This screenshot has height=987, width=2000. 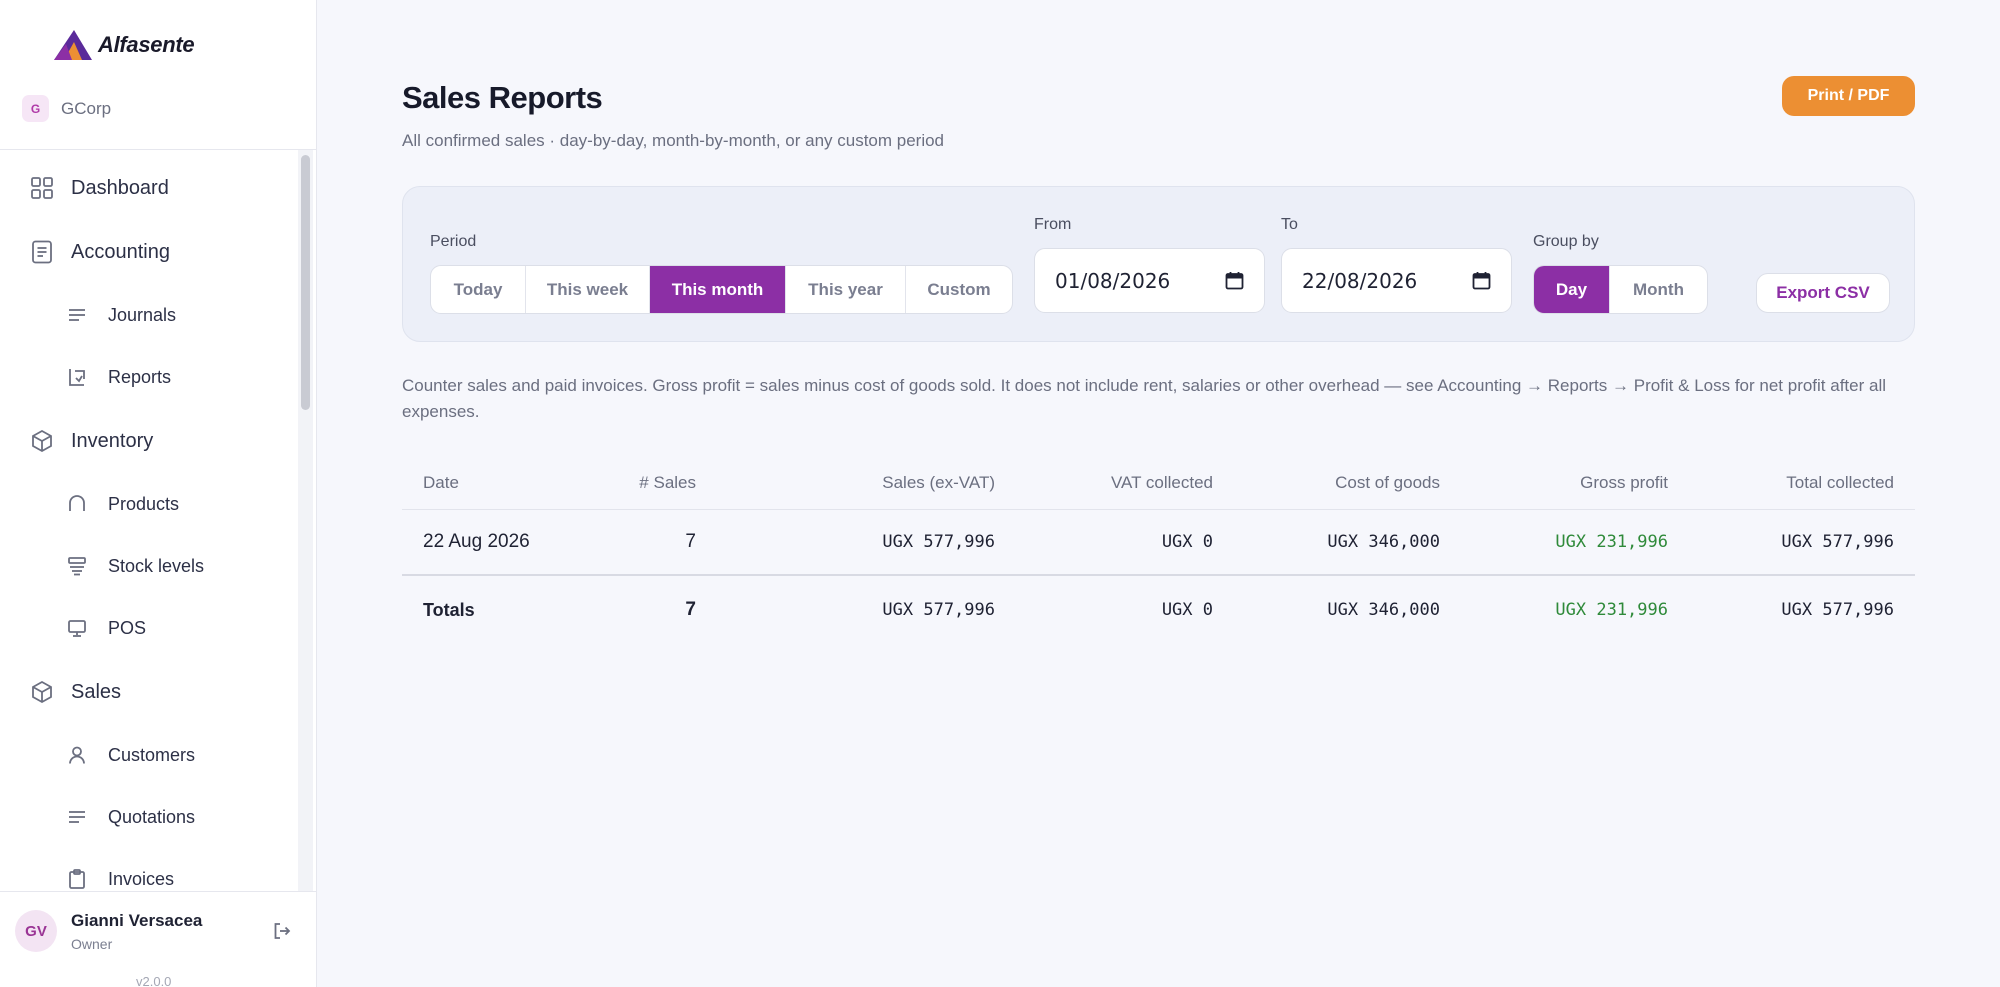 I want to click on period-this-month: This month, so click(x=718, y=289).